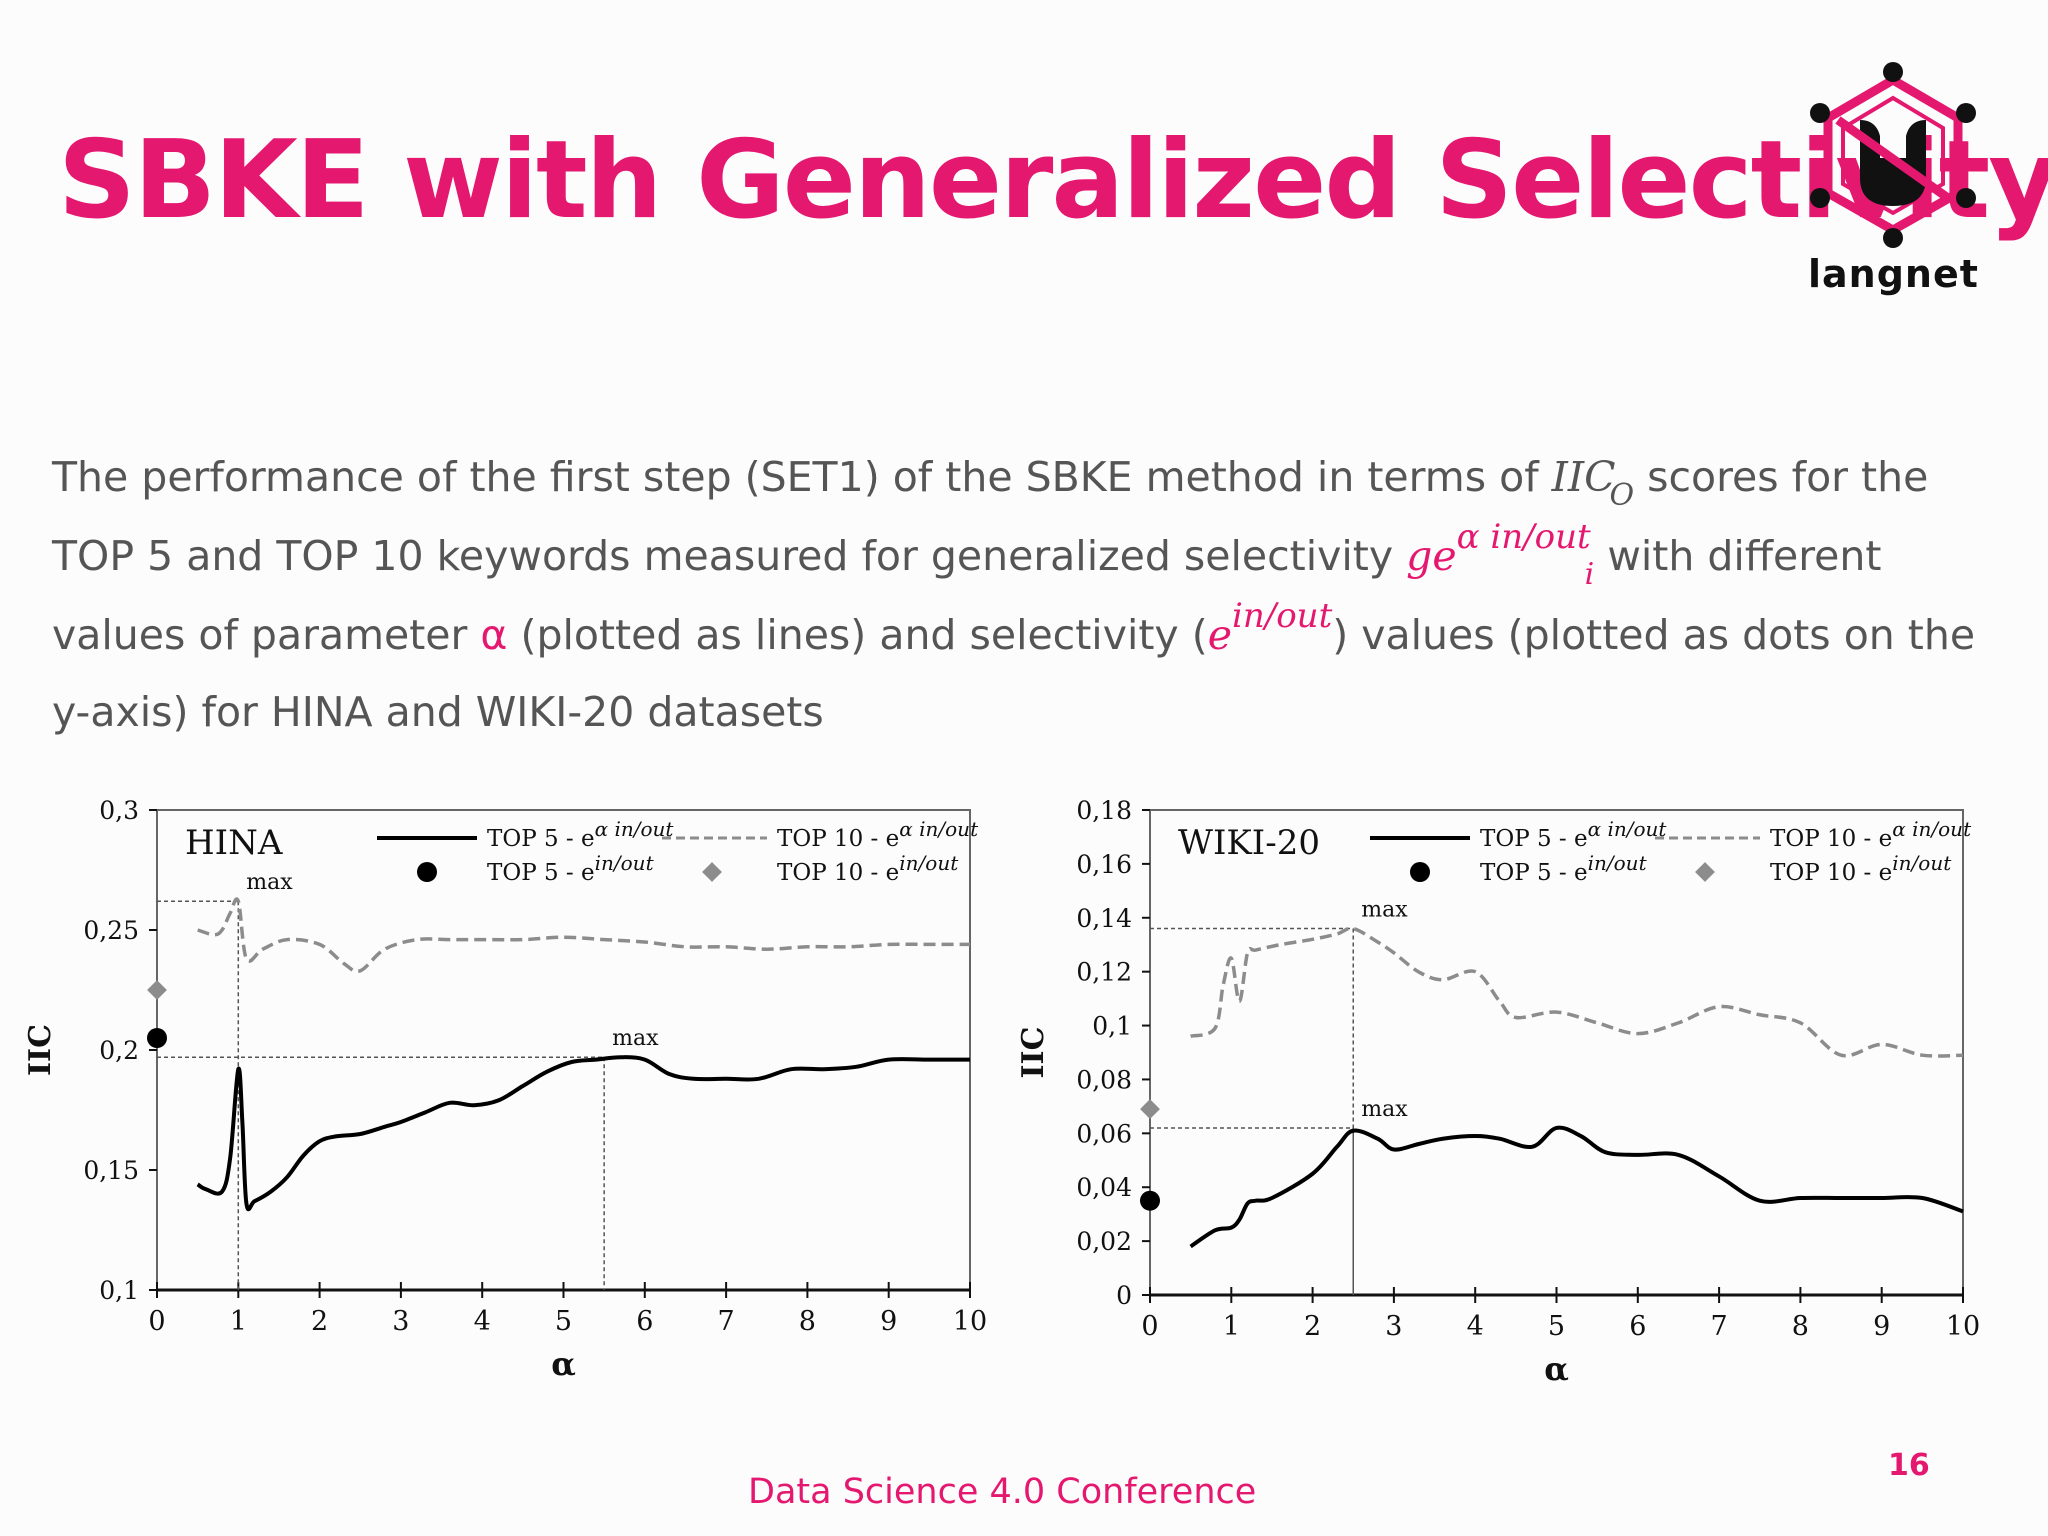  I want to click on y-tick-label: 0,16, so click(1104, 864).